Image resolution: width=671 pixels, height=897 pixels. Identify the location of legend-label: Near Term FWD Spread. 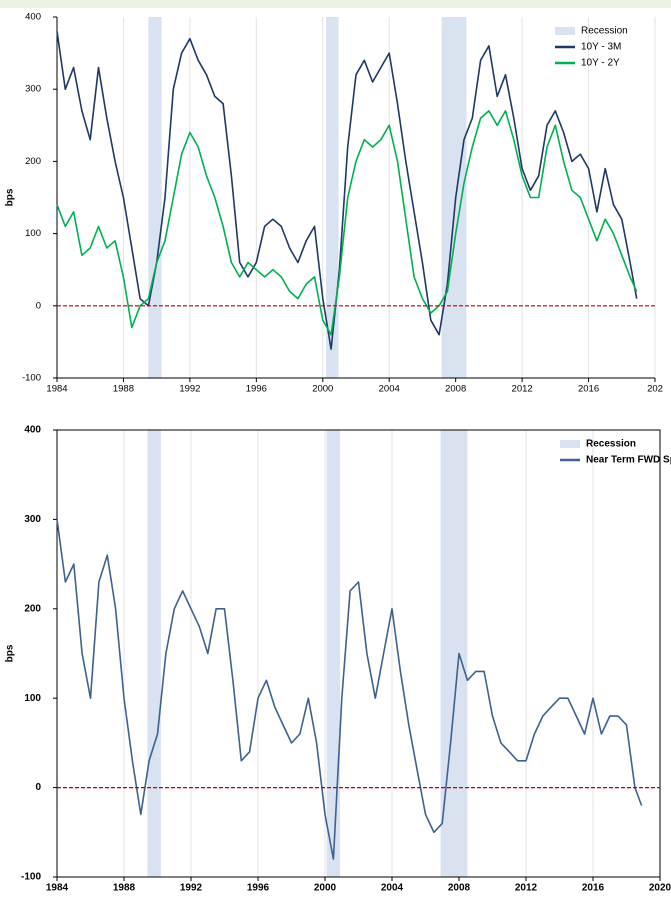
(628, 460).